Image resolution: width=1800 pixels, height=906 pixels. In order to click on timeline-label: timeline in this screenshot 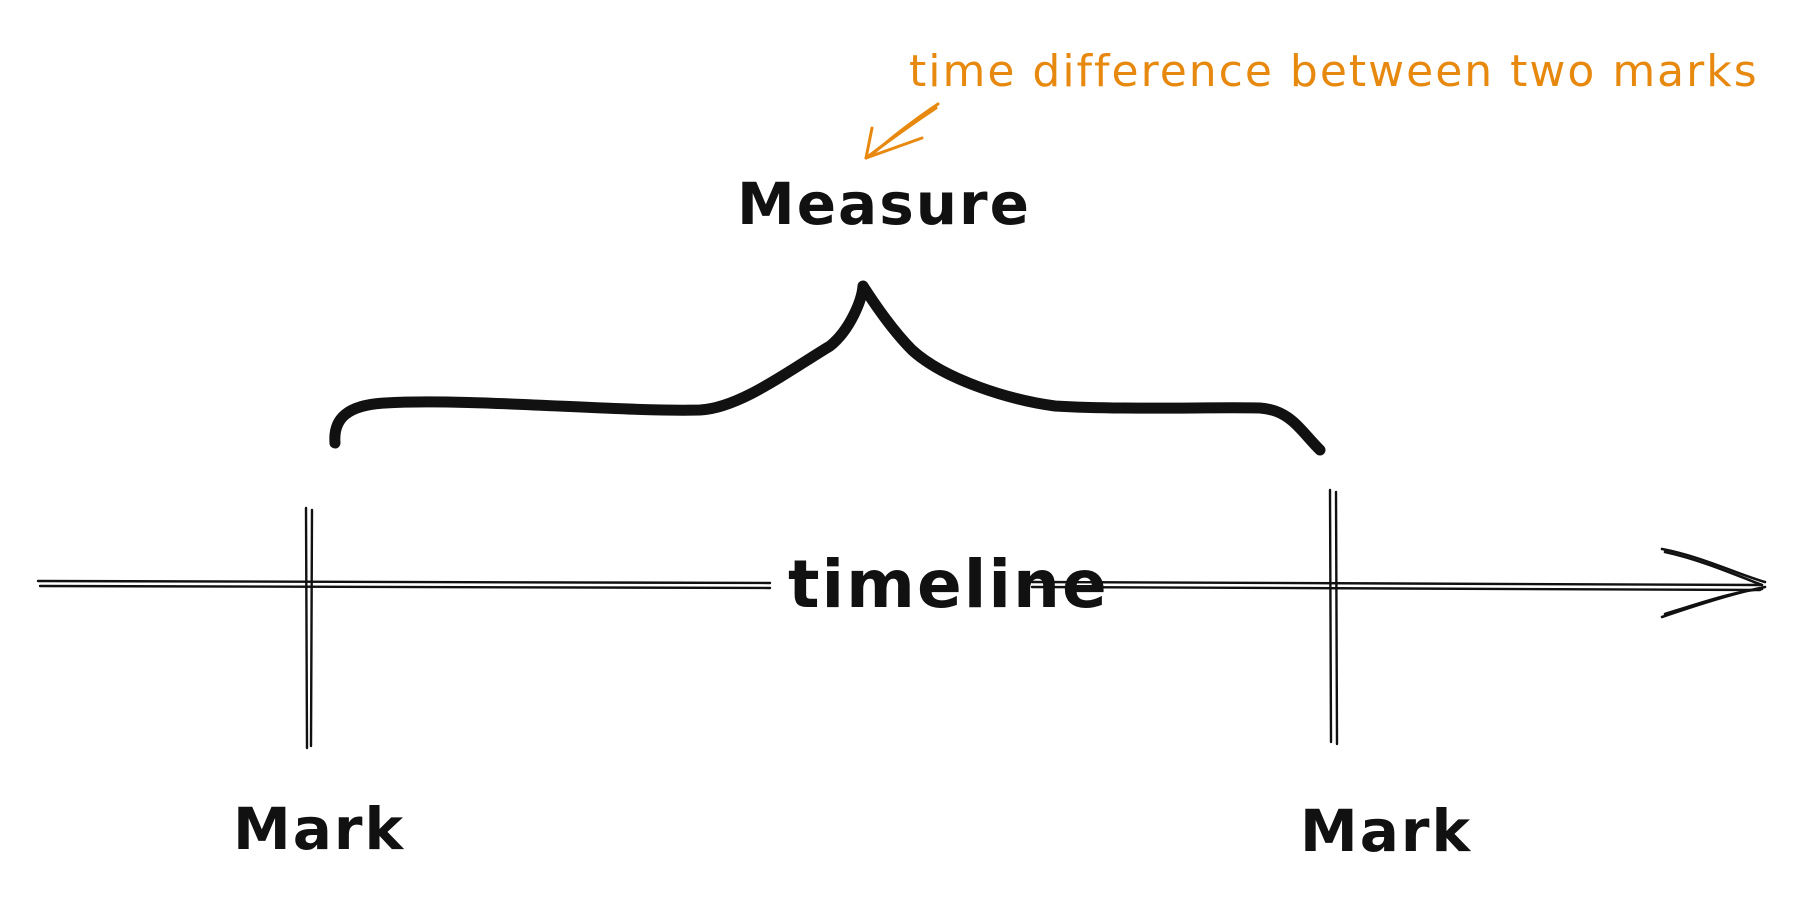, I will do `click(948, 584)`.